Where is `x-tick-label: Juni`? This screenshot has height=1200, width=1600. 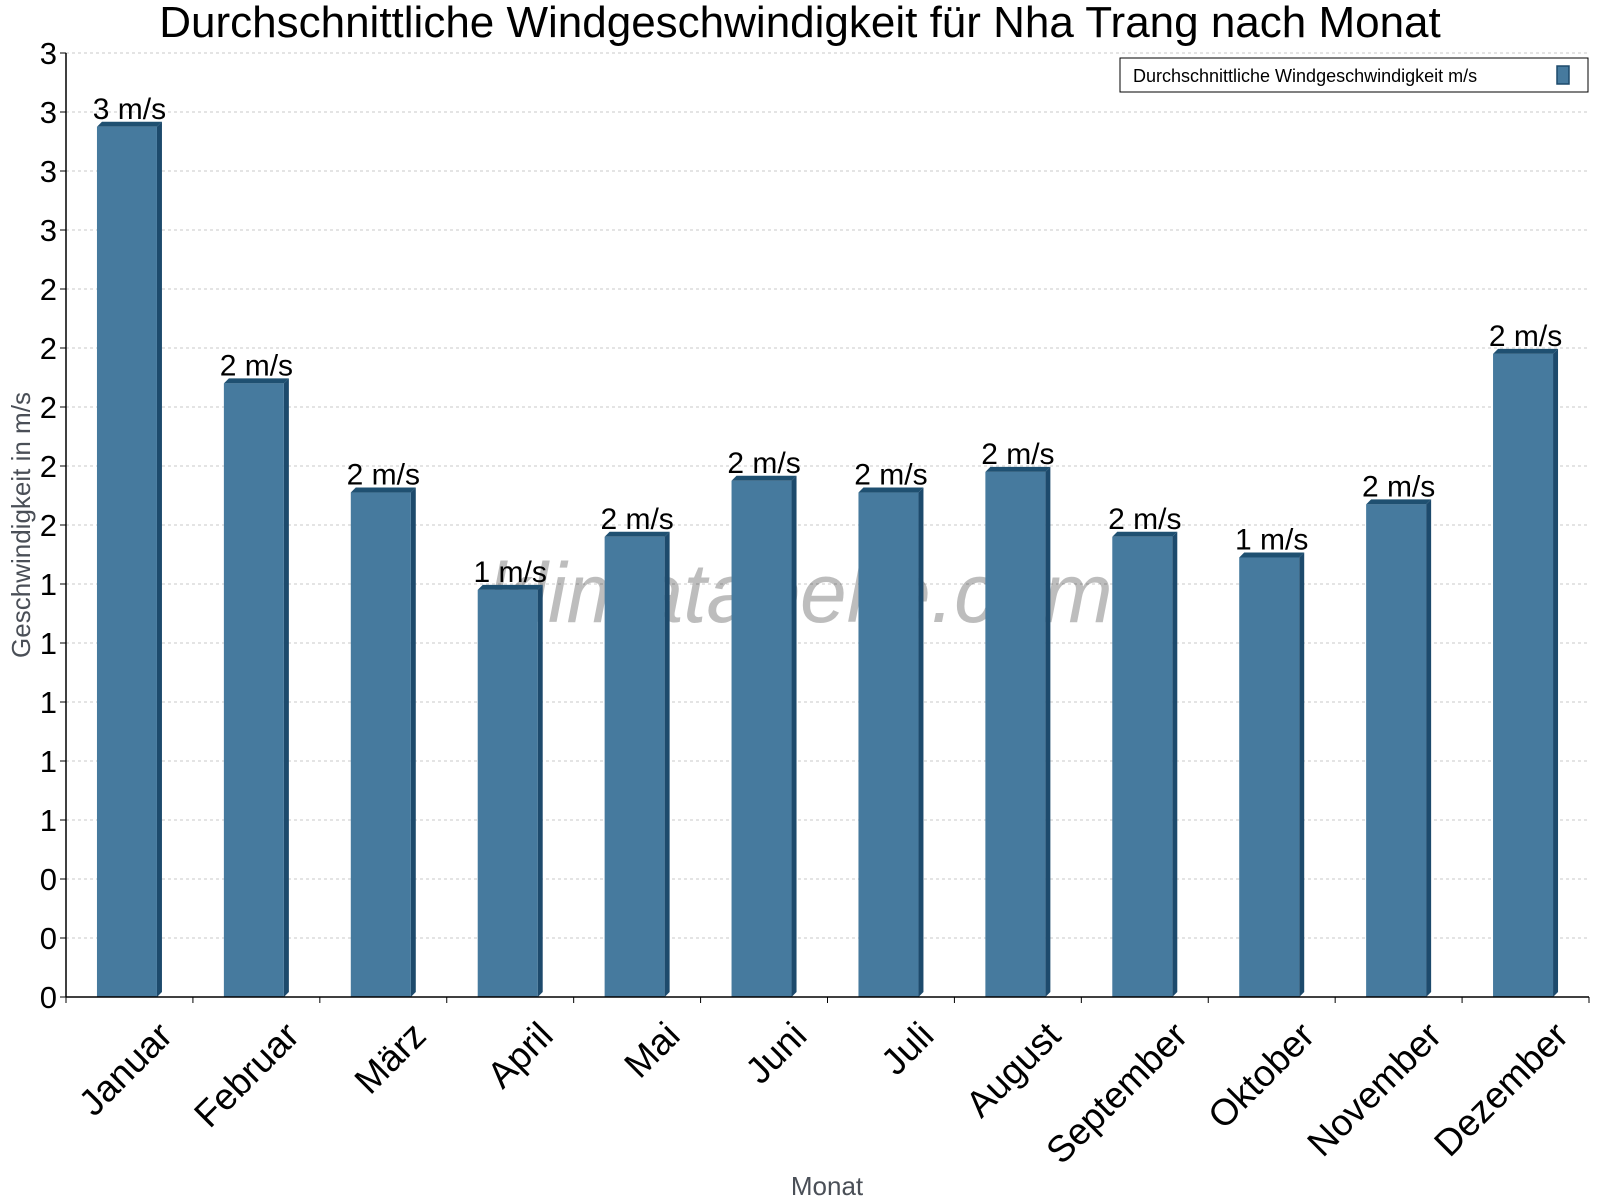 x-tick-label: Juni is located at coordinates (776, 1053).